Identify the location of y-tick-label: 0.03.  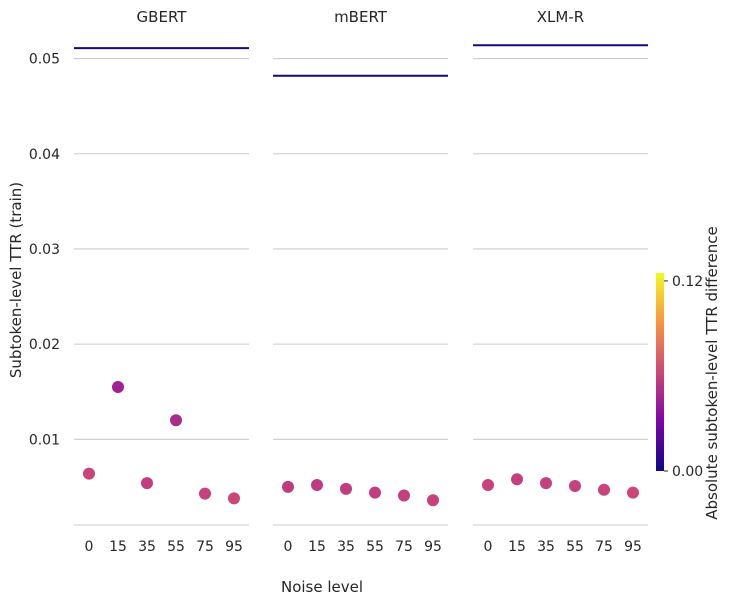
(44, 250).